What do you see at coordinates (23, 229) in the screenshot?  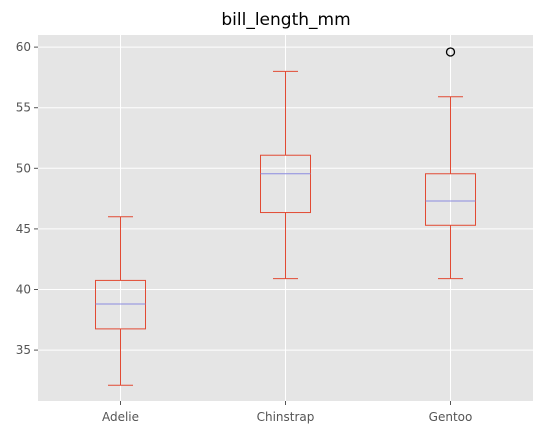 I see `y-tick-label: 45` at bounding box center [23, 229].